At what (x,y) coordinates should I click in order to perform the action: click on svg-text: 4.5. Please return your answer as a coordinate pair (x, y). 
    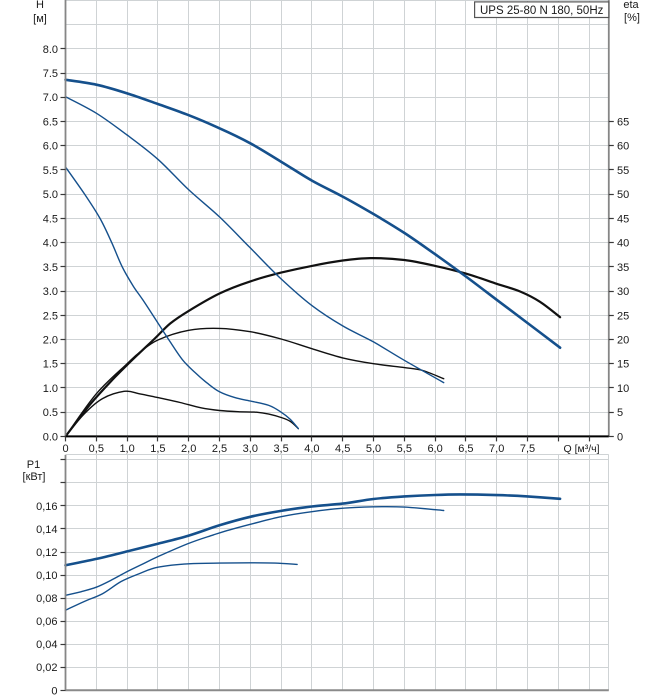
    Looking at the image, I should click on (50, 219).